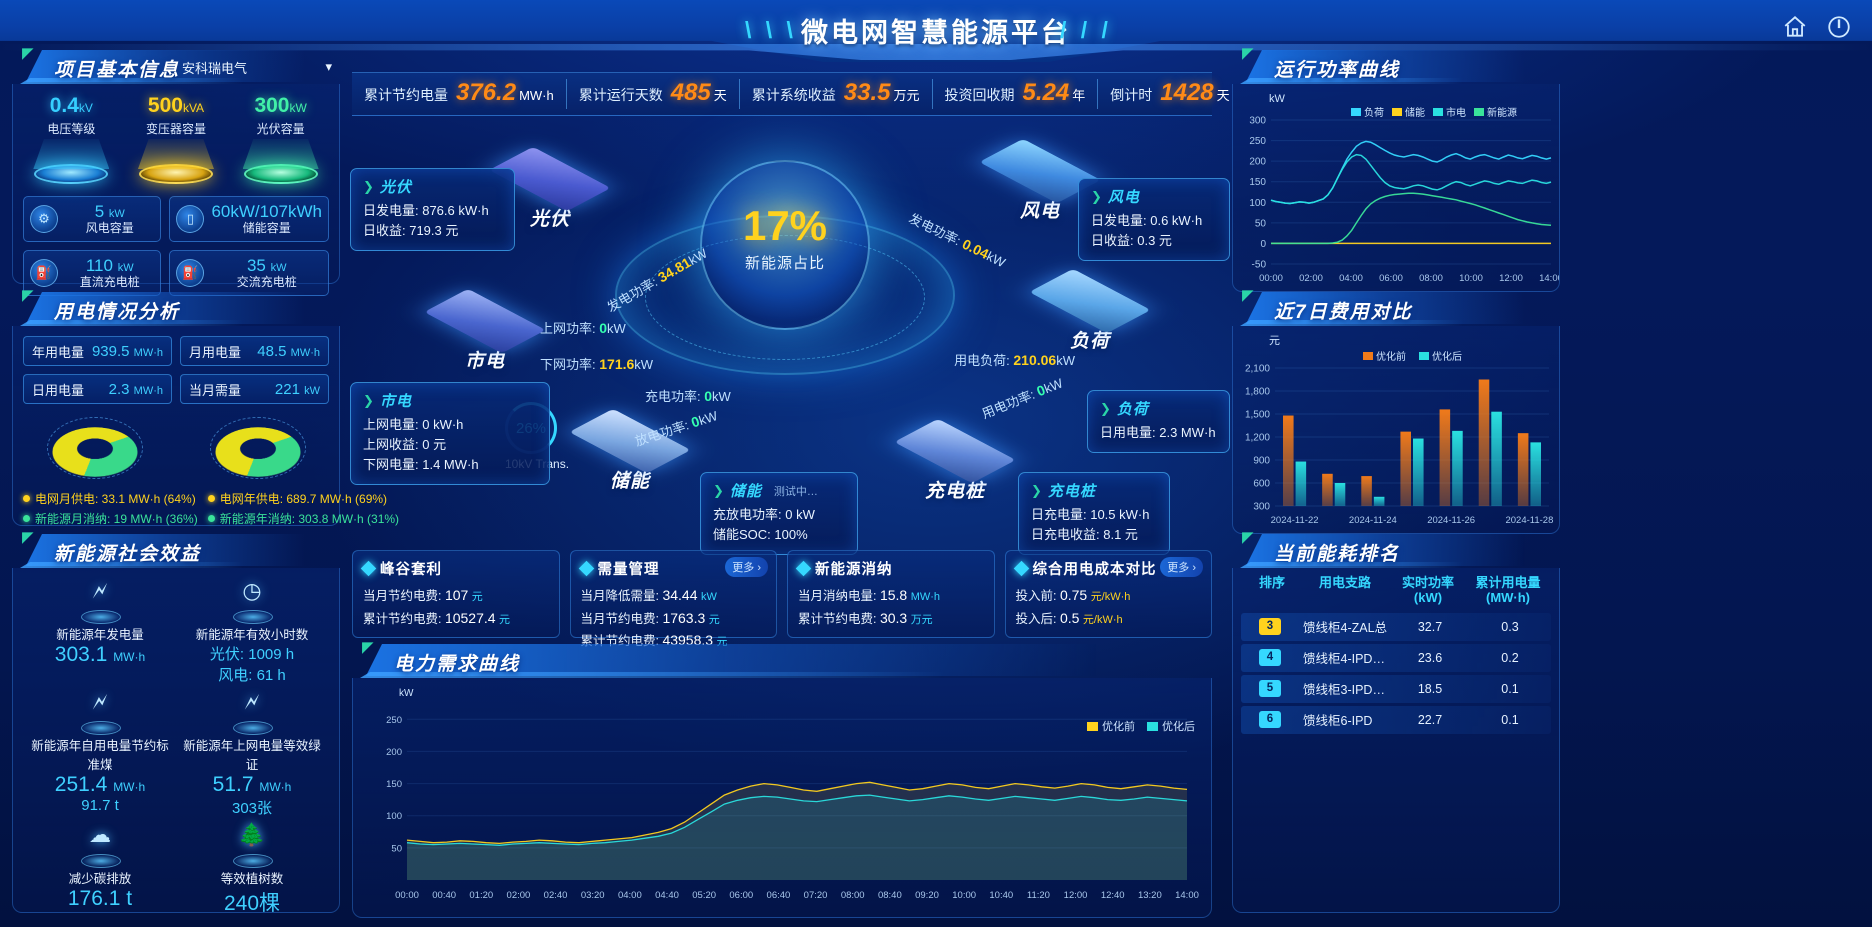 This screenshot has width=1872, height=927. Describe the element at coordinates (394, 784) in the screenshot. I see `svg-text: 150` at that location.